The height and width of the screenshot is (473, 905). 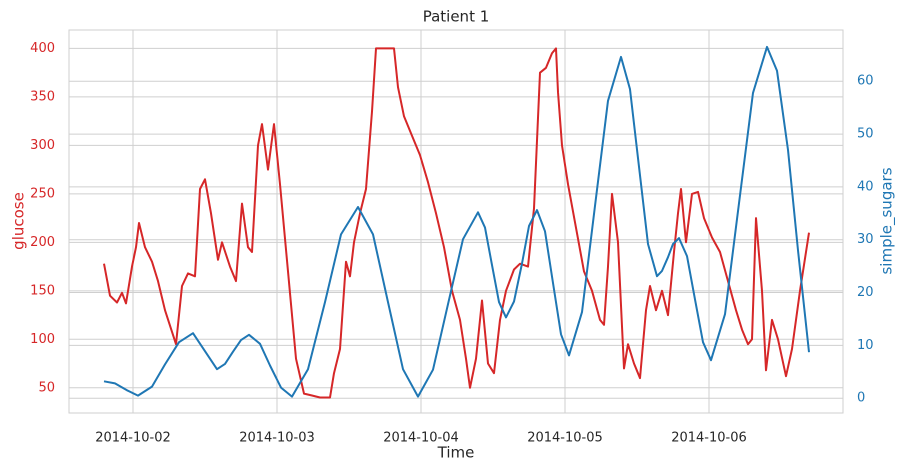 I want to click on y2-tick-label: 10, so click(x=865, y=345).